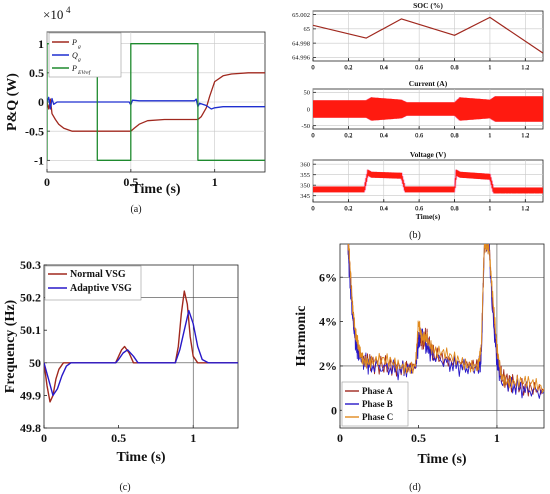 The height and width of the screenshot is (494, 550). I want to click on y-tick-label: 0.5, so click(36, 73).